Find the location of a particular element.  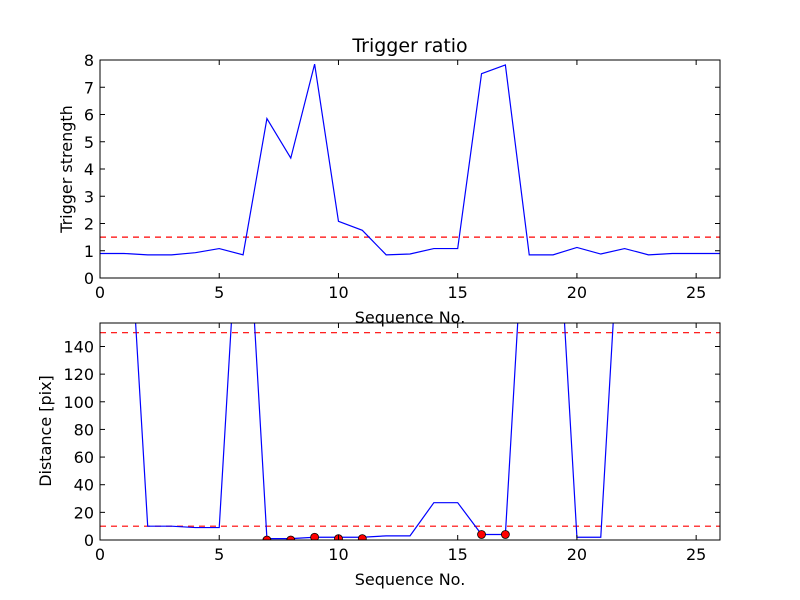

y-tick-label: 140 is located at coordinates (78, 346).